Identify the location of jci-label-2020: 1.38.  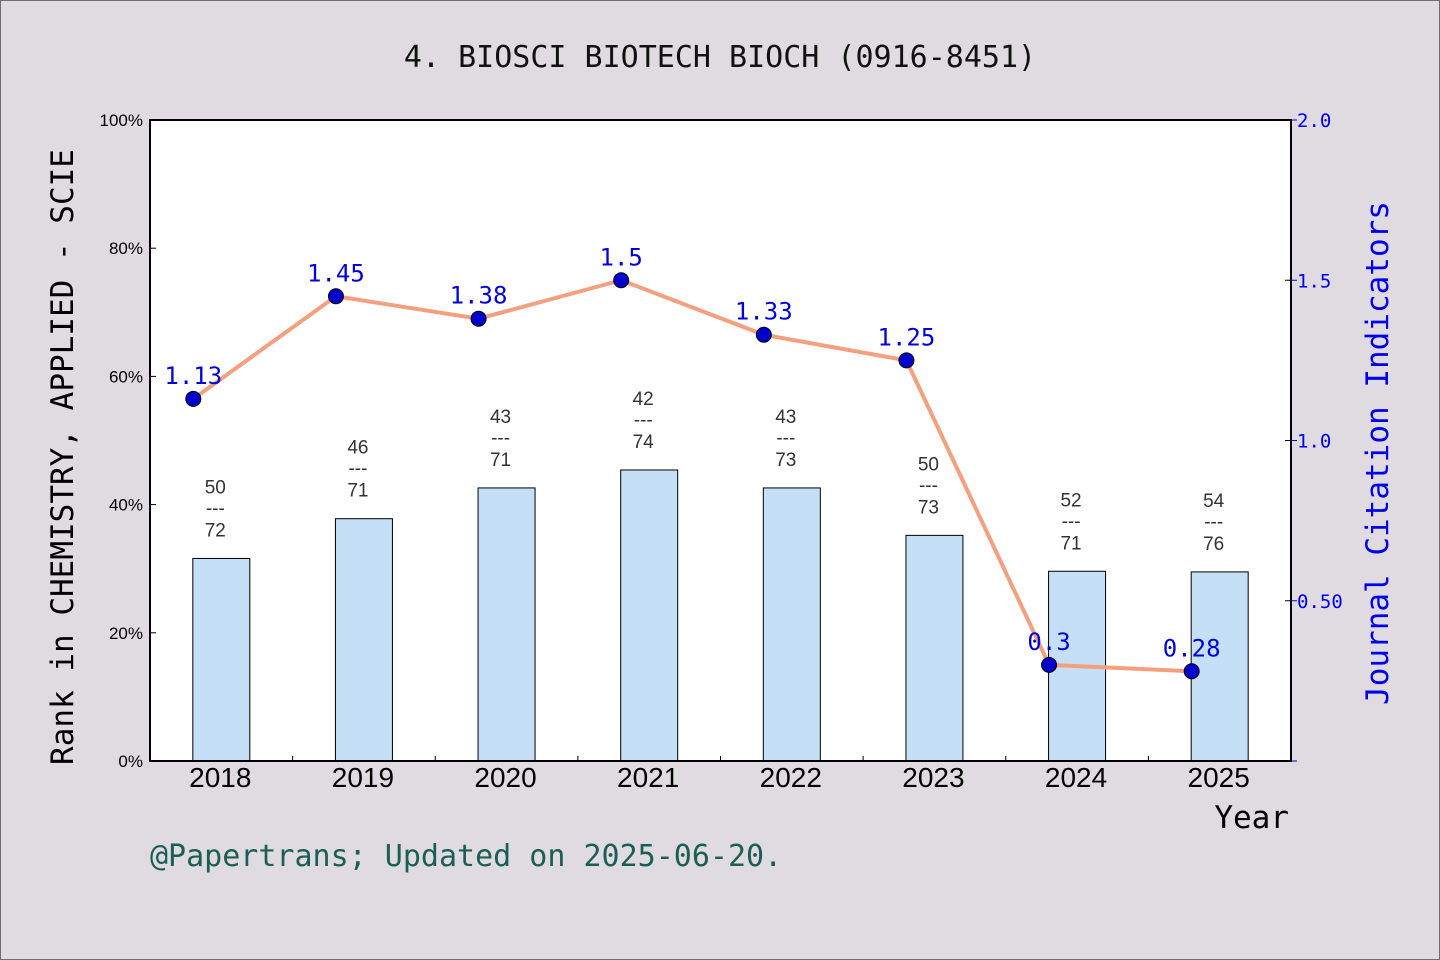
(479, 296).